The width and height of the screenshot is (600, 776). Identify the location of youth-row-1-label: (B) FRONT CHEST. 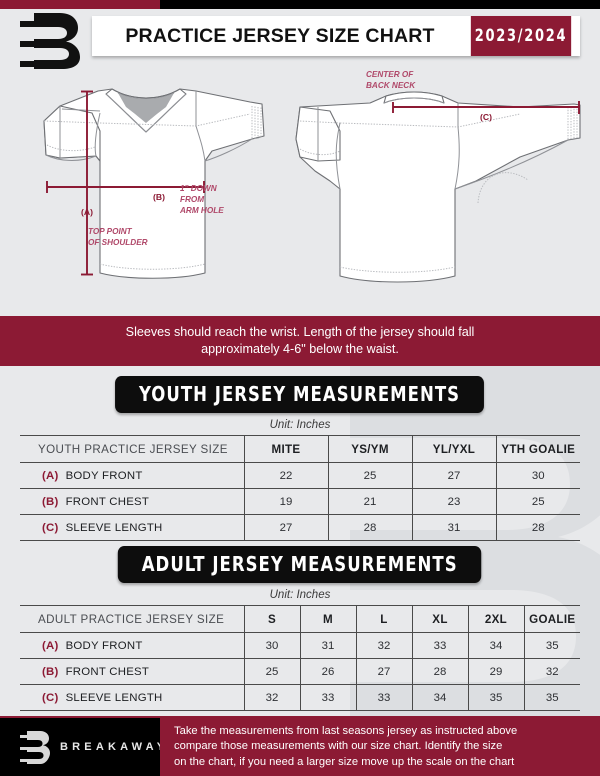
(132, 501).